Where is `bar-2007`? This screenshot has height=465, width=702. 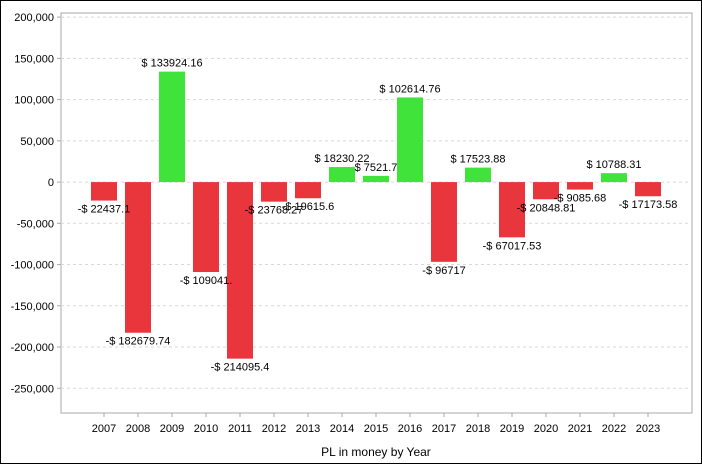 bar-2007 is located at coordinates (104, 191).